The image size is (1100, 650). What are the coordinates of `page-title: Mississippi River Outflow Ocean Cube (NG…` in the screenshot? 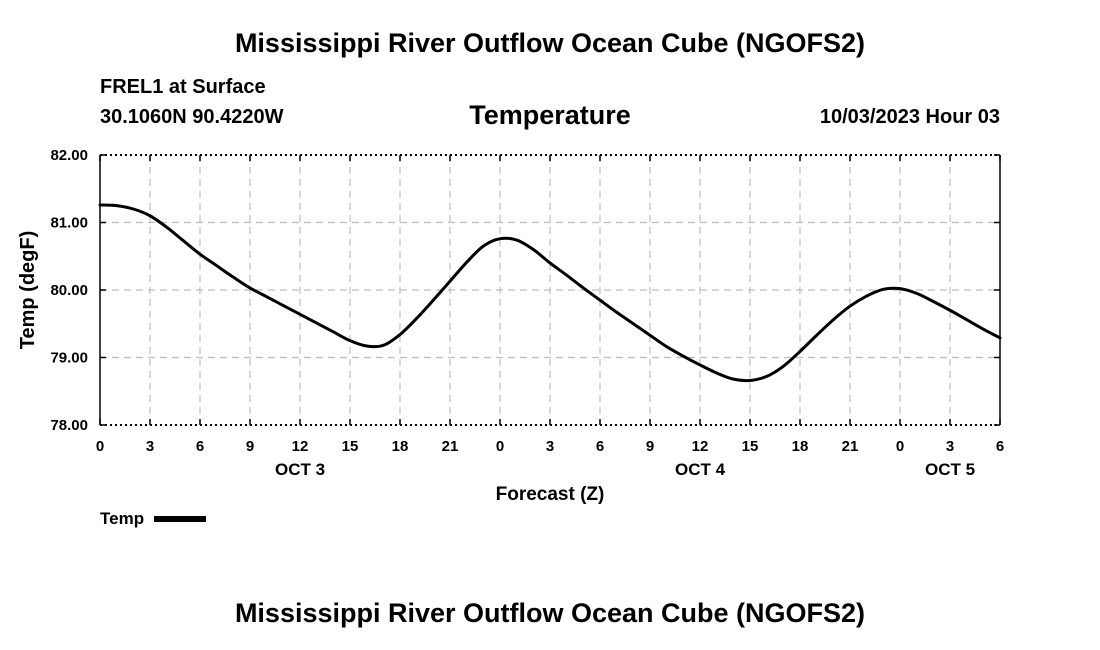 It's located at (550, 43).